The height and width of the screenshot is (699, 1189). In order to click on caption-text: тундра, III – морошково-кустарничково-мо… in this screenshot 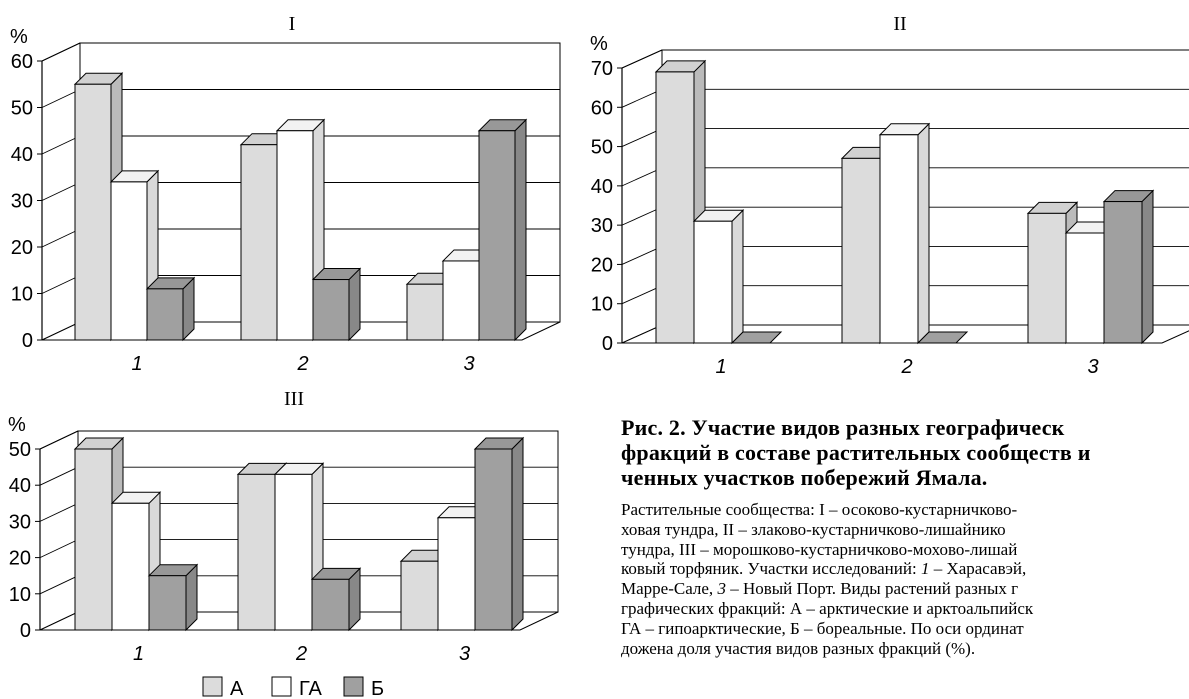, I will do `click(819, 549)`.